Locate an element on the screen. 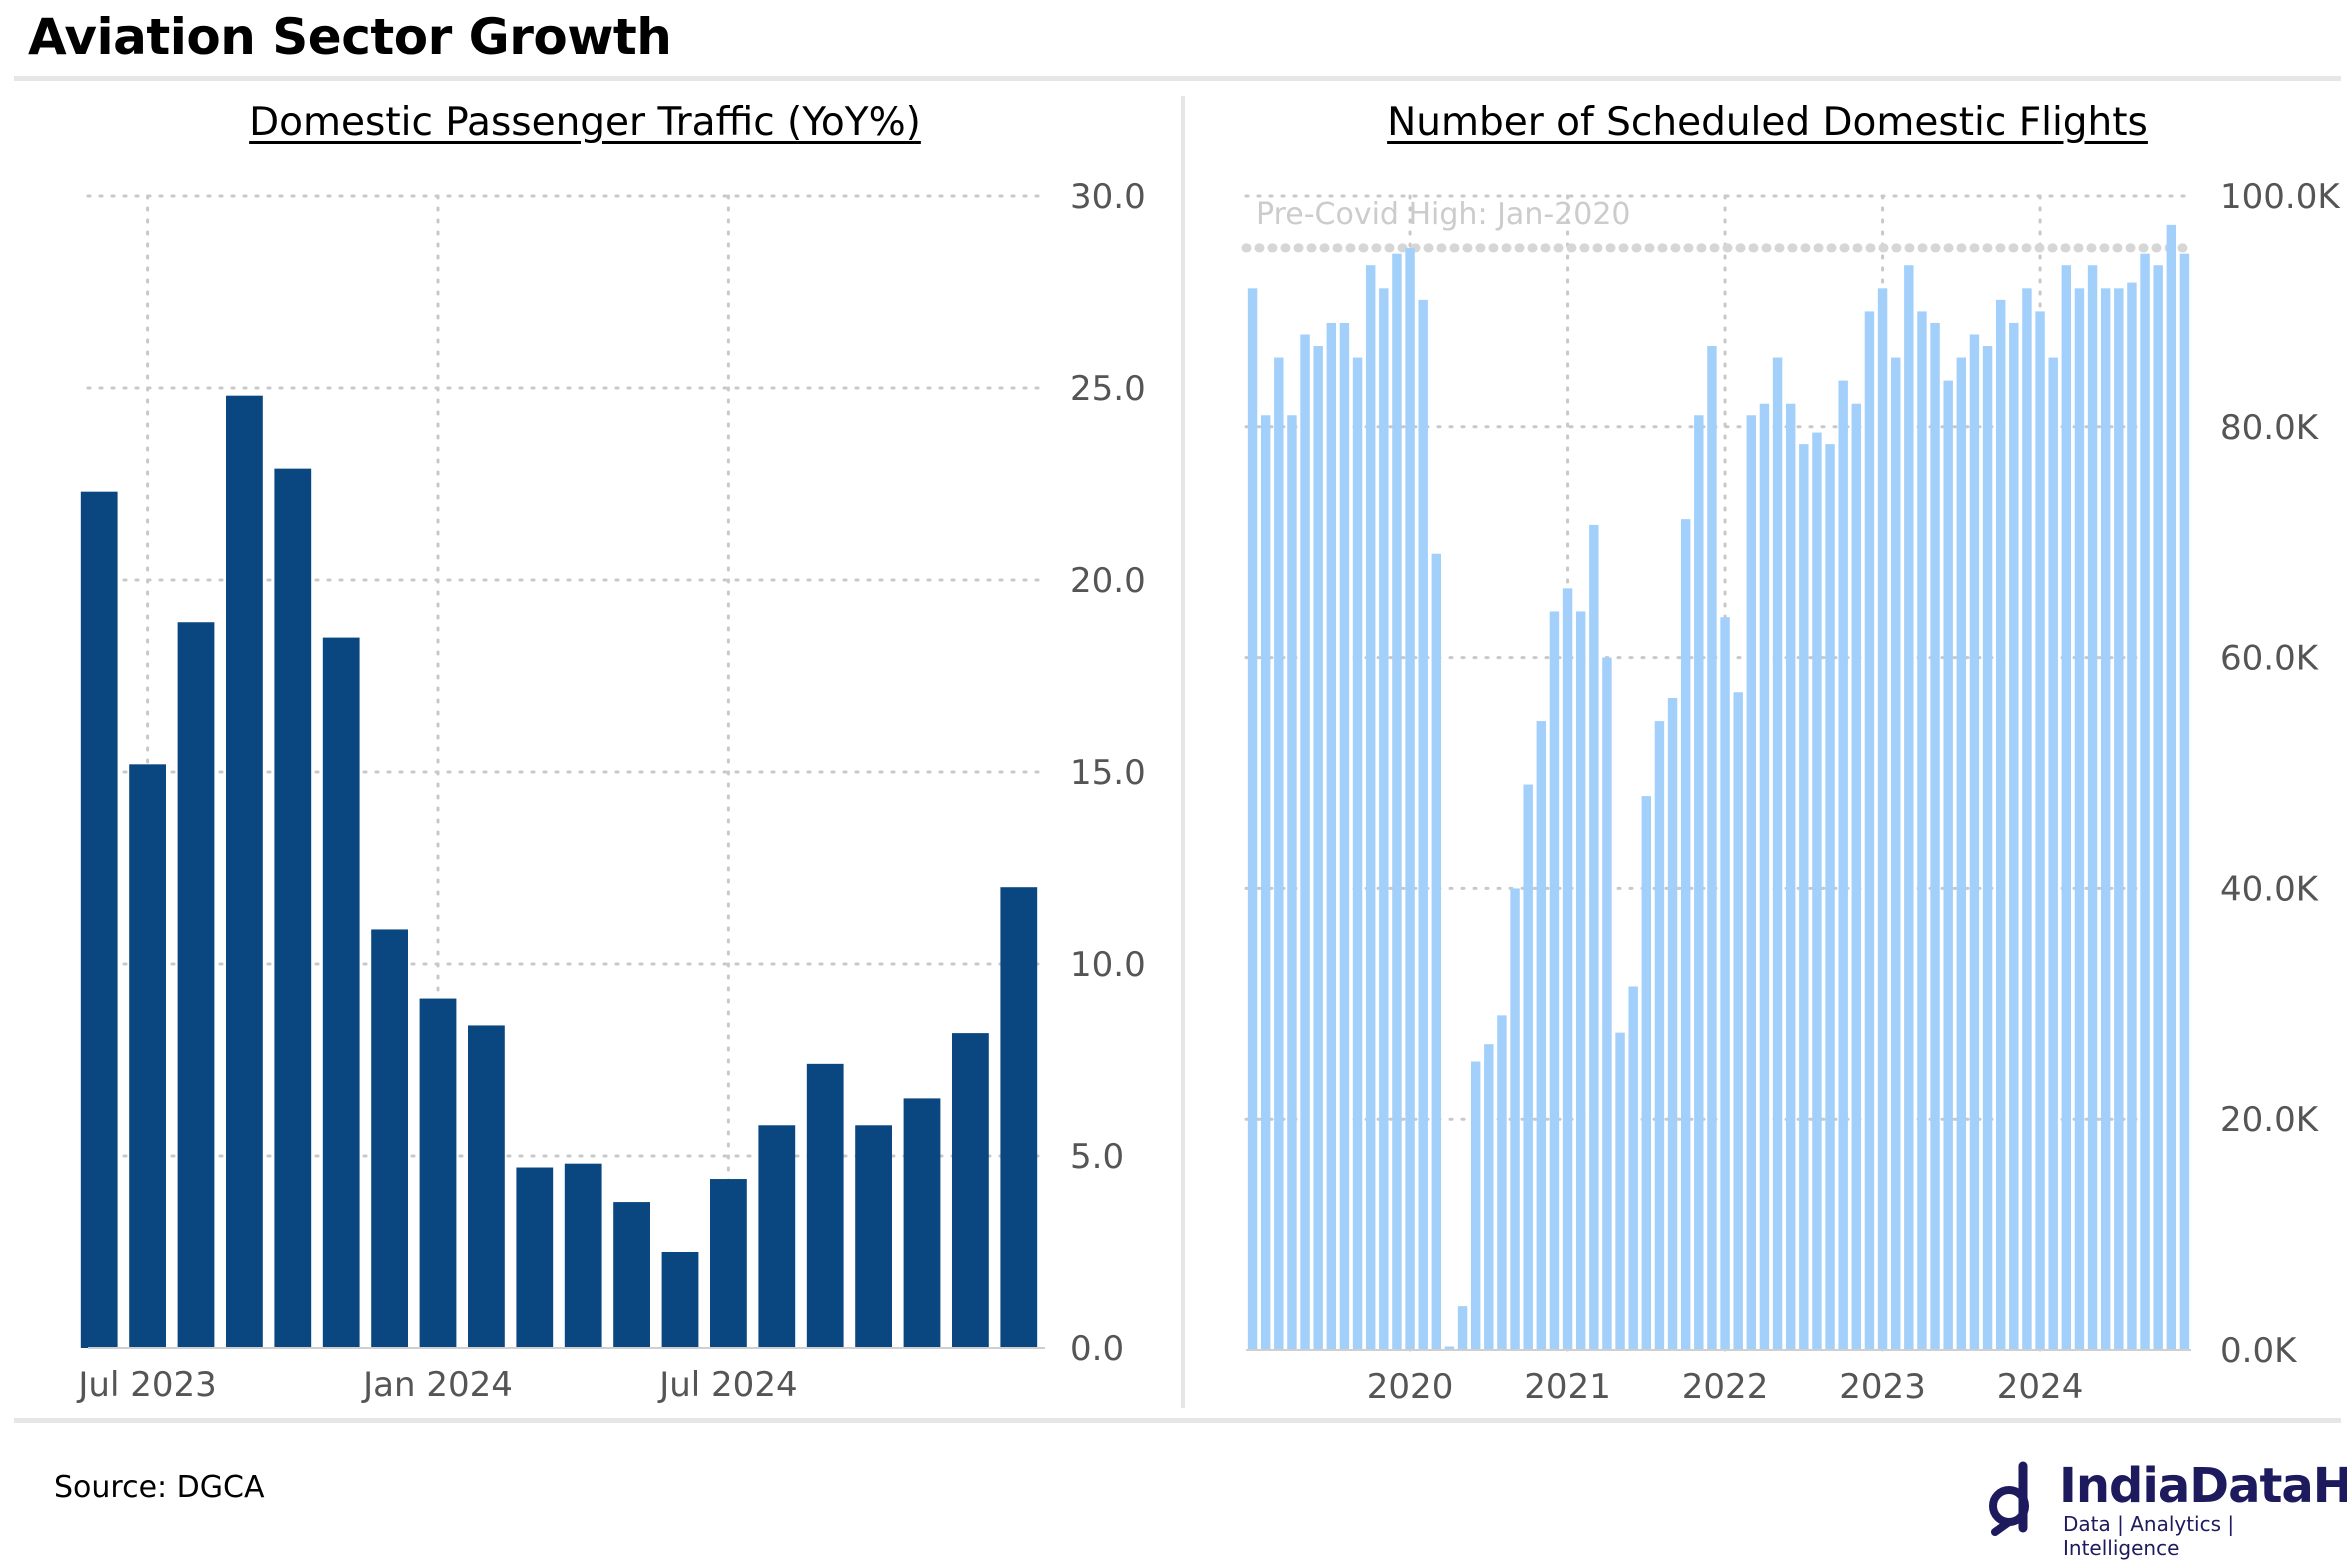  x-tick-label: 2021 is located at coordinates (1567, 1387).